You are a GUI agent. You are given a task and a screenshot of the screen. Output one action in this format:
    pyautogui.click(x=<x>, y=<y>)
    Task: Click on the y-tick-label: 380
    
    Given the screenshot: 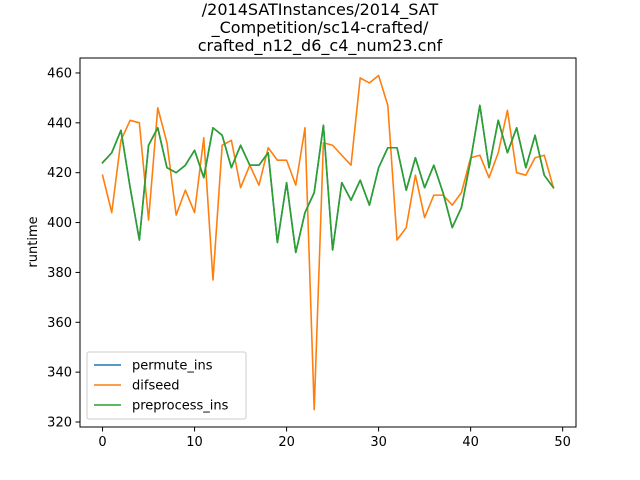 What is the action you would take?
    pyautogui.click(x=59, y=273)
    